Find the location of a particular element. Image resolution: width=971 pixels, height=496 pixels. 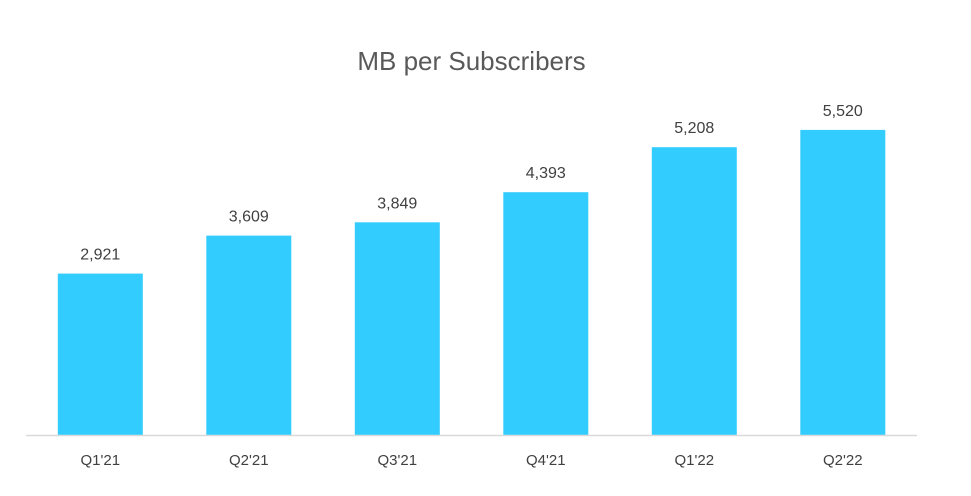

x-tick-label-0: Q1'21 is located at coordinates (101, 460).